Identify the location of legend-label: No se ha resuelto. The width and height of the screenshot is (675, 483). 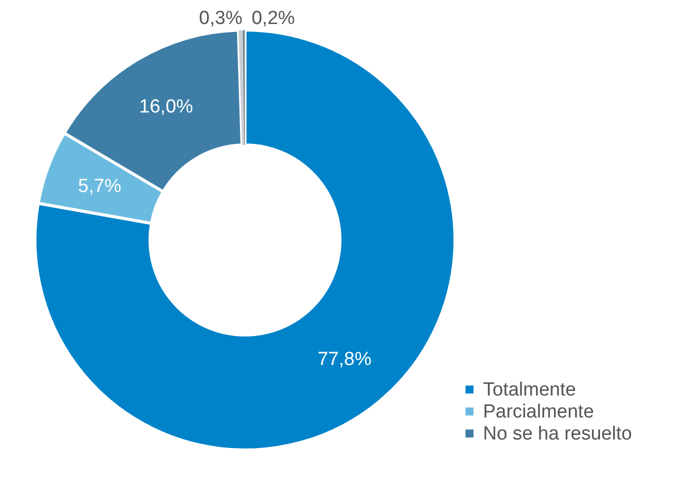
(557, 434).